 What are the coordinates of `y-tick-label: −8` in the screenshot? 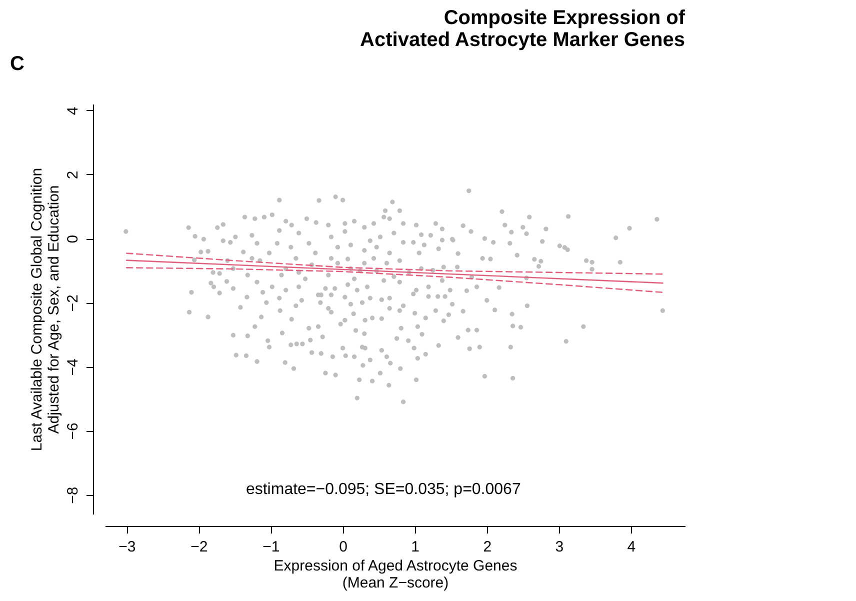 It's located at (73, 495).